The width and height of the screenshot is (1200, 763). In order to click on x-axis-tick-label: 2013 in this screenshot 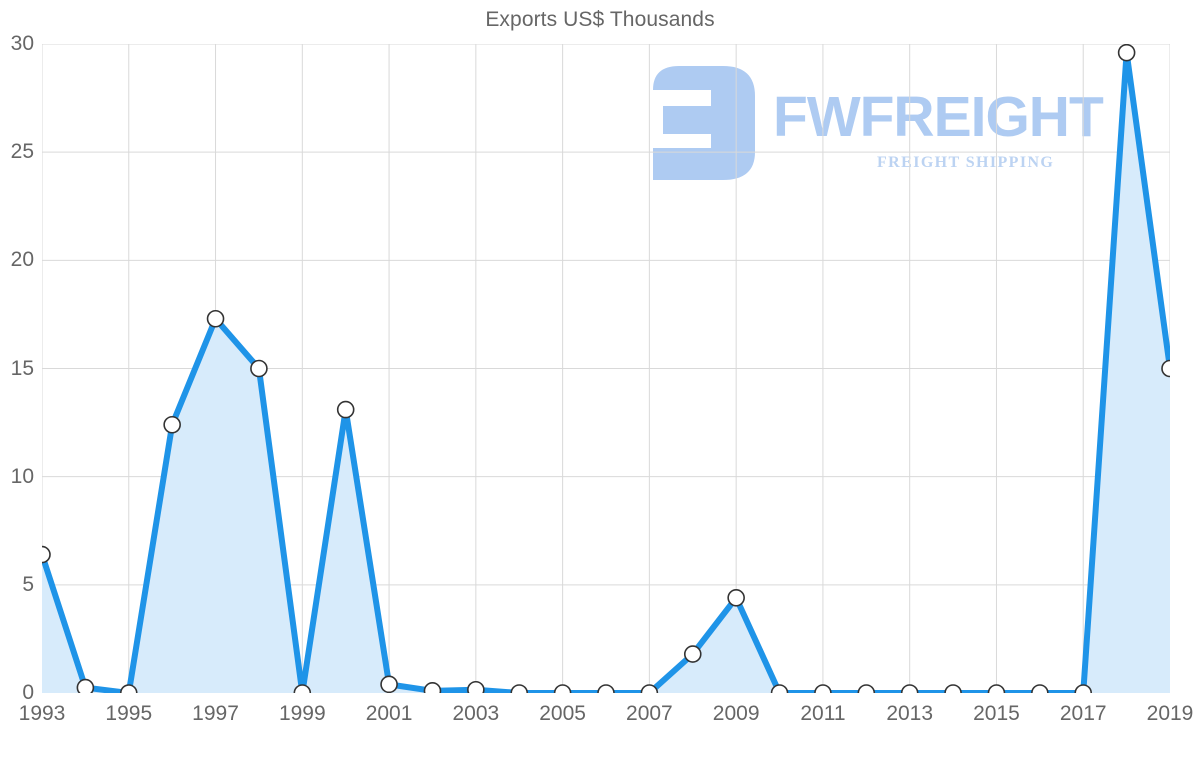, I will do `click(910, 713)`.